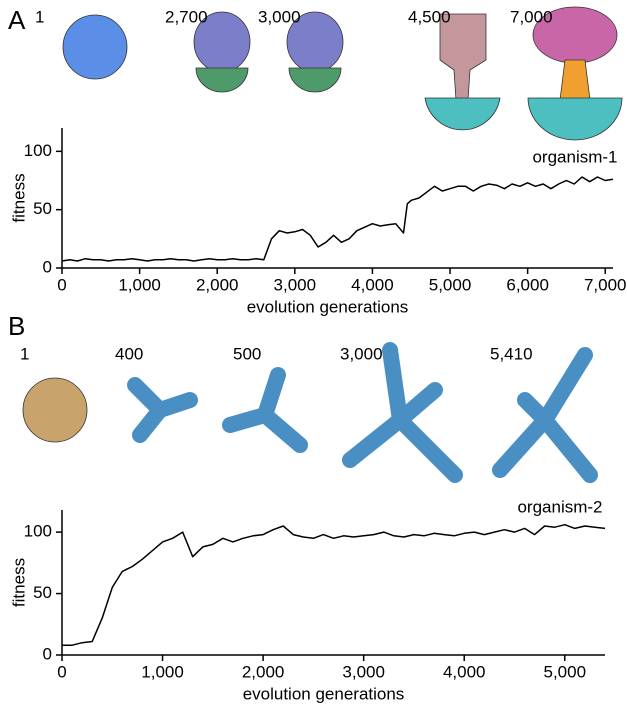 This screenshot has width=627, height=709. I want to click on x-tick-label: 6,000, so click(527, 284).